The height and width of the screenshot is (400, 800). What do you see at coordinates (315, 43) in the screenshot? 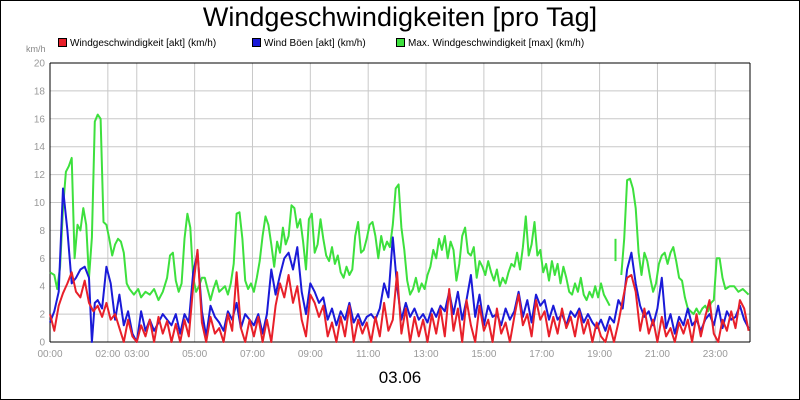
I see `legend-label-gusts: Wind Böen [akt] (km/h)` at bounding box center [315, 43].